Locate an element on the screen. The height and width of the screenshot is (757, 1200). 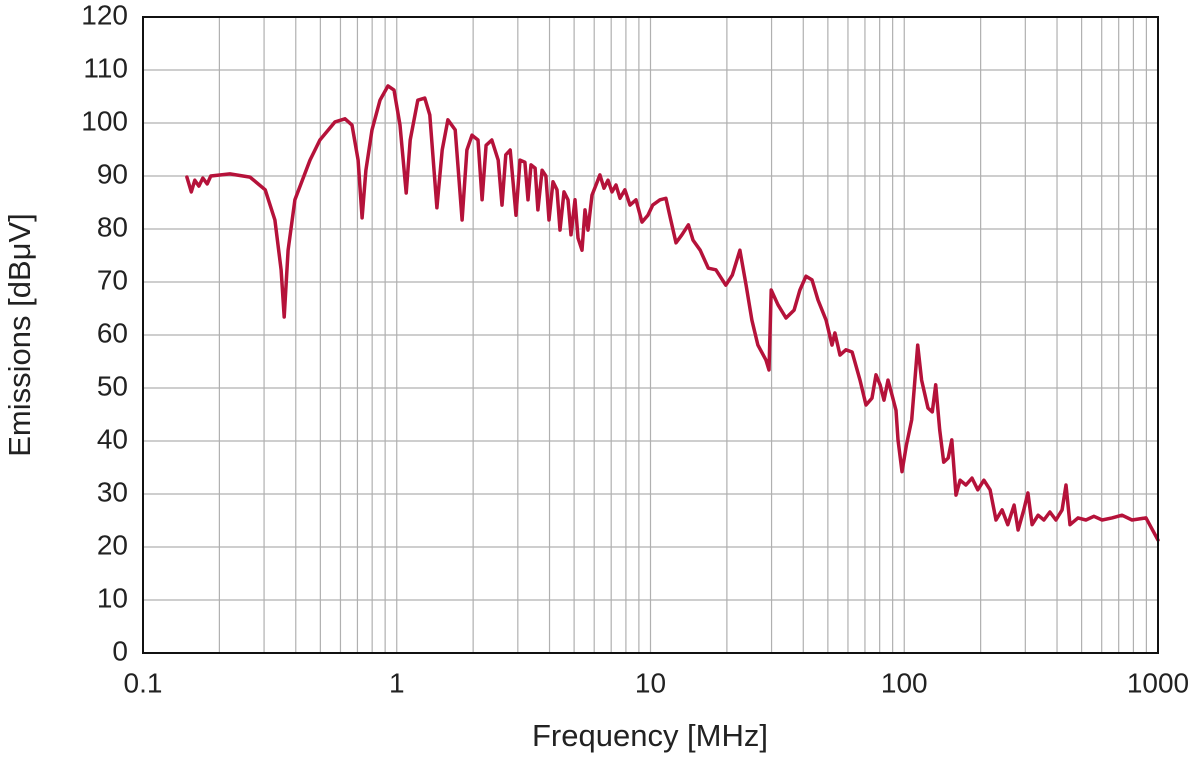
y-tick-label: 30 is located at coordinates (112, 491).